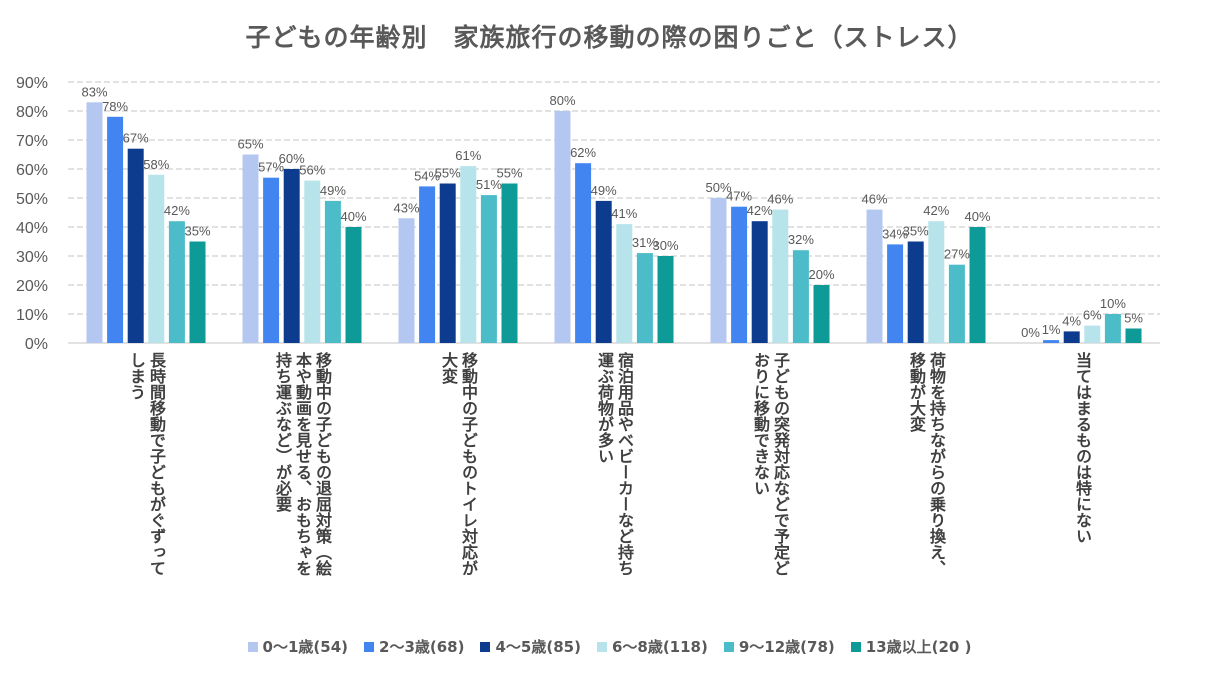 Image resolution: width=1219 pixels, height=679 pixels. What do you see at coordinates (32, 112) in the screenshot?
I see `y-tick-label: 80%` at bounding box center [32, 112].